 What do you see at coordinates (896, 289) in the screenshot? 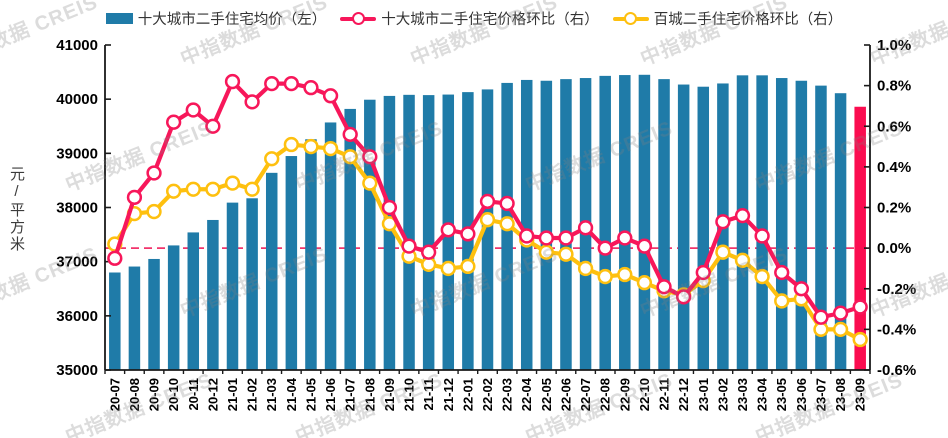
I see `right-axis-tick-label: -0.2%` at bounding box center [896, 289].